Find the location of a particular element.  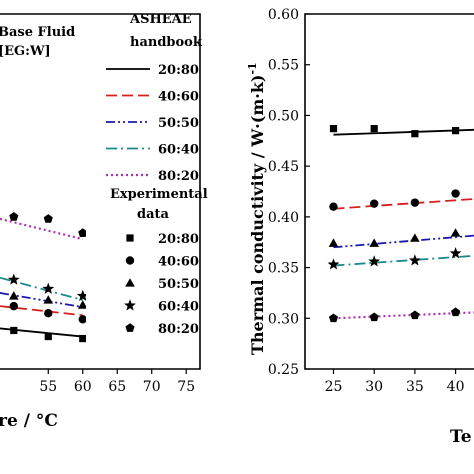

legend-line-entries: 20:80 40:60 50:50 60:40 80:20 is located at coordinates (152, 123).